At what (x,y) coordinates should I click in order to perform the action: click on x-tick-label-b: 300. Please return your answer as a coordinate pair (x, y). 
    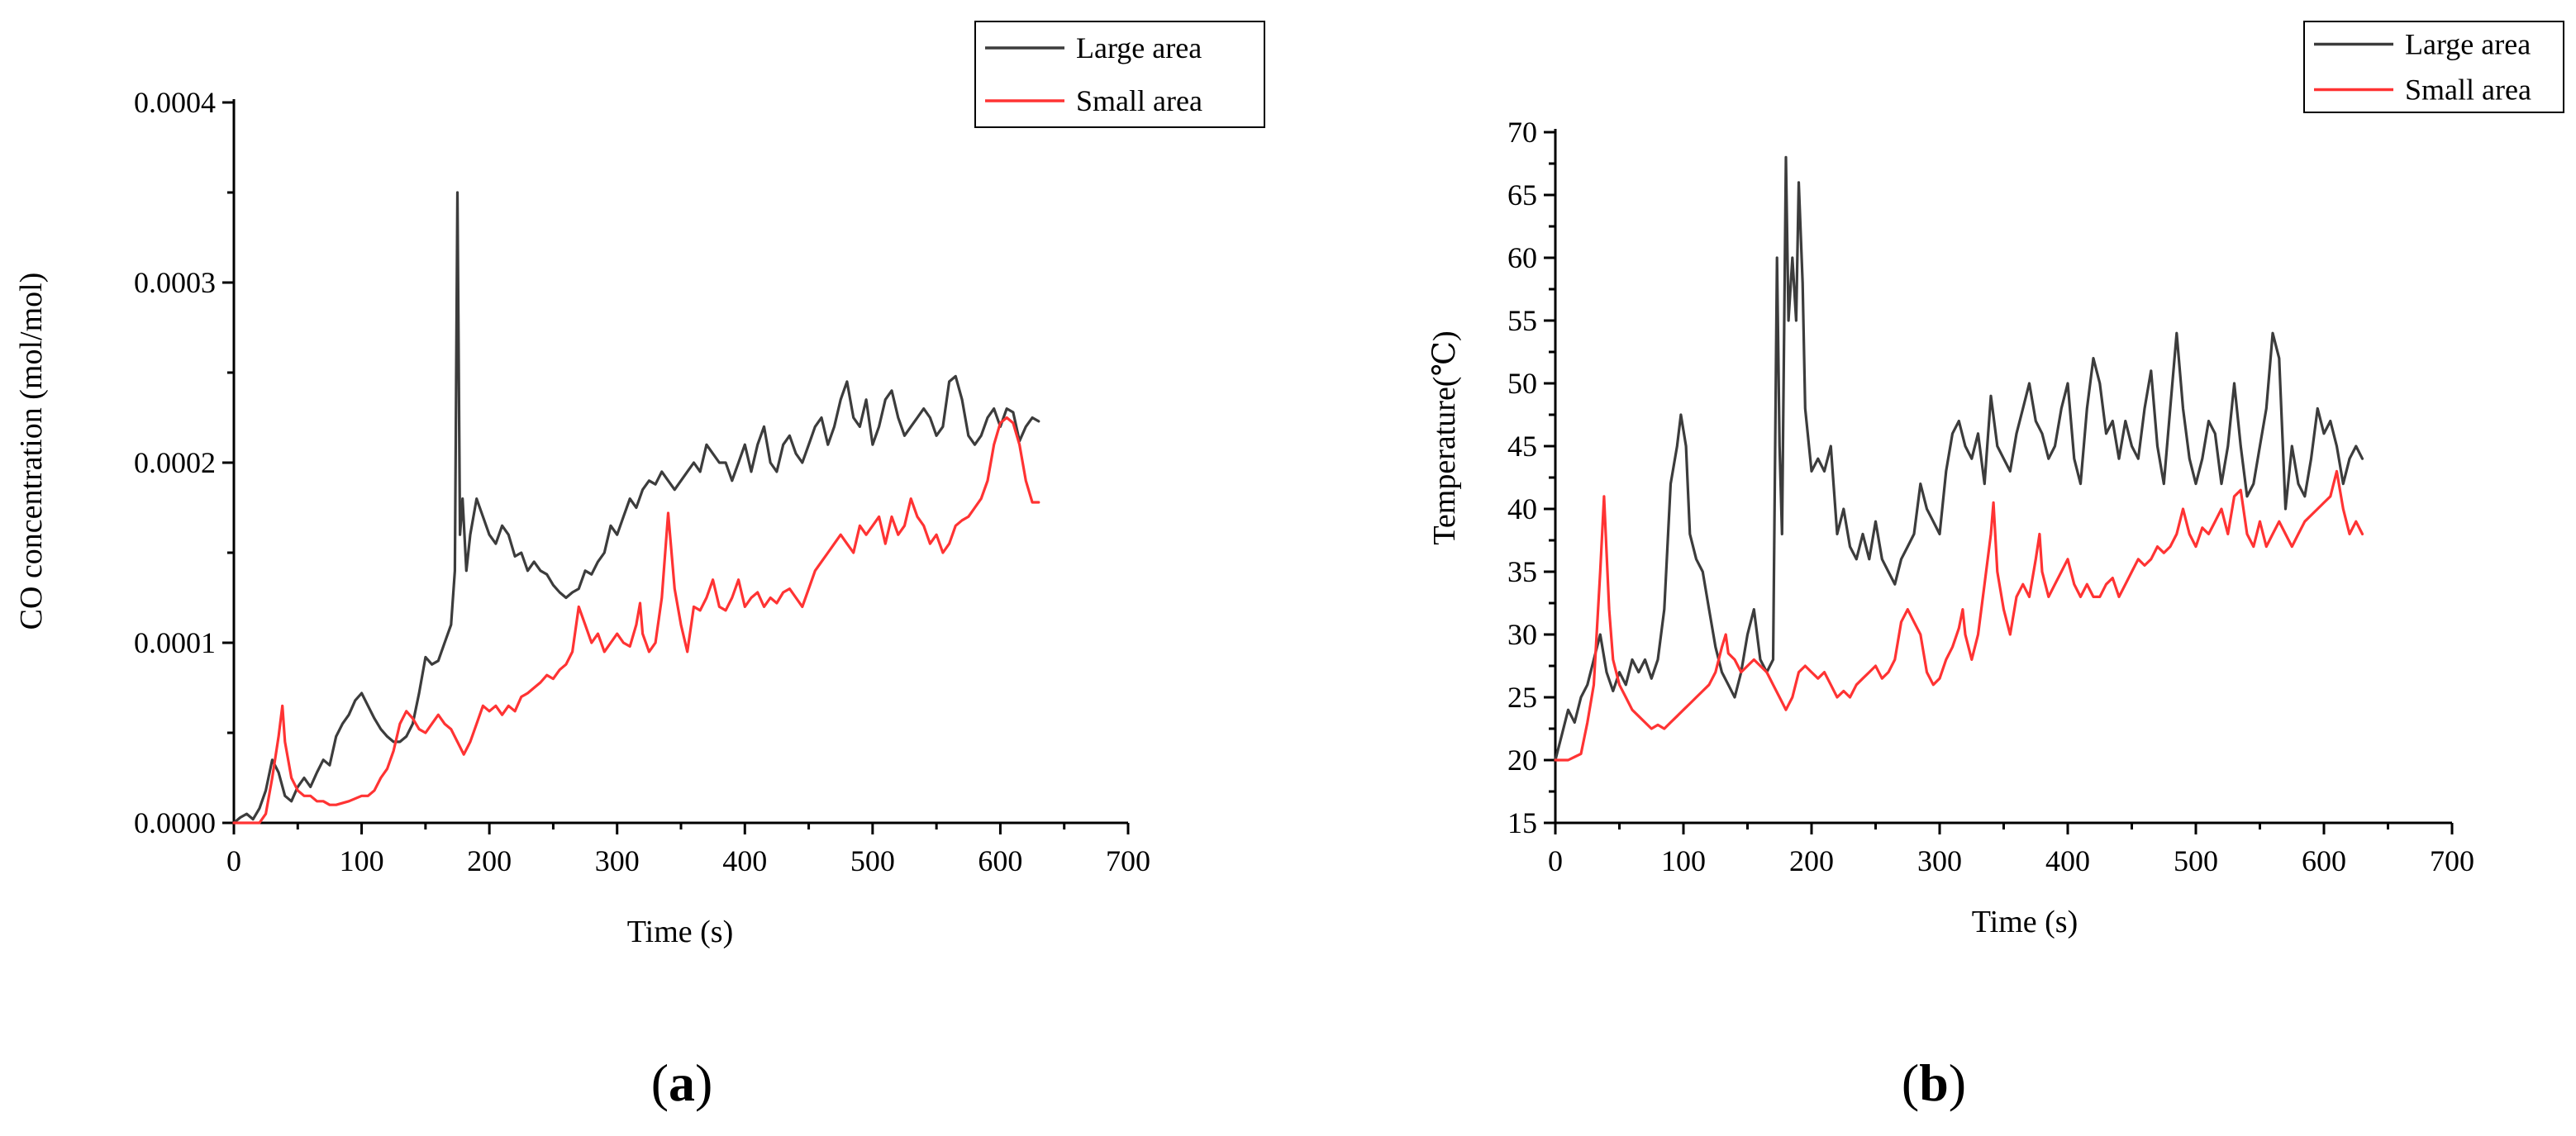
    Looking at the image, I should click on (1940, 860).